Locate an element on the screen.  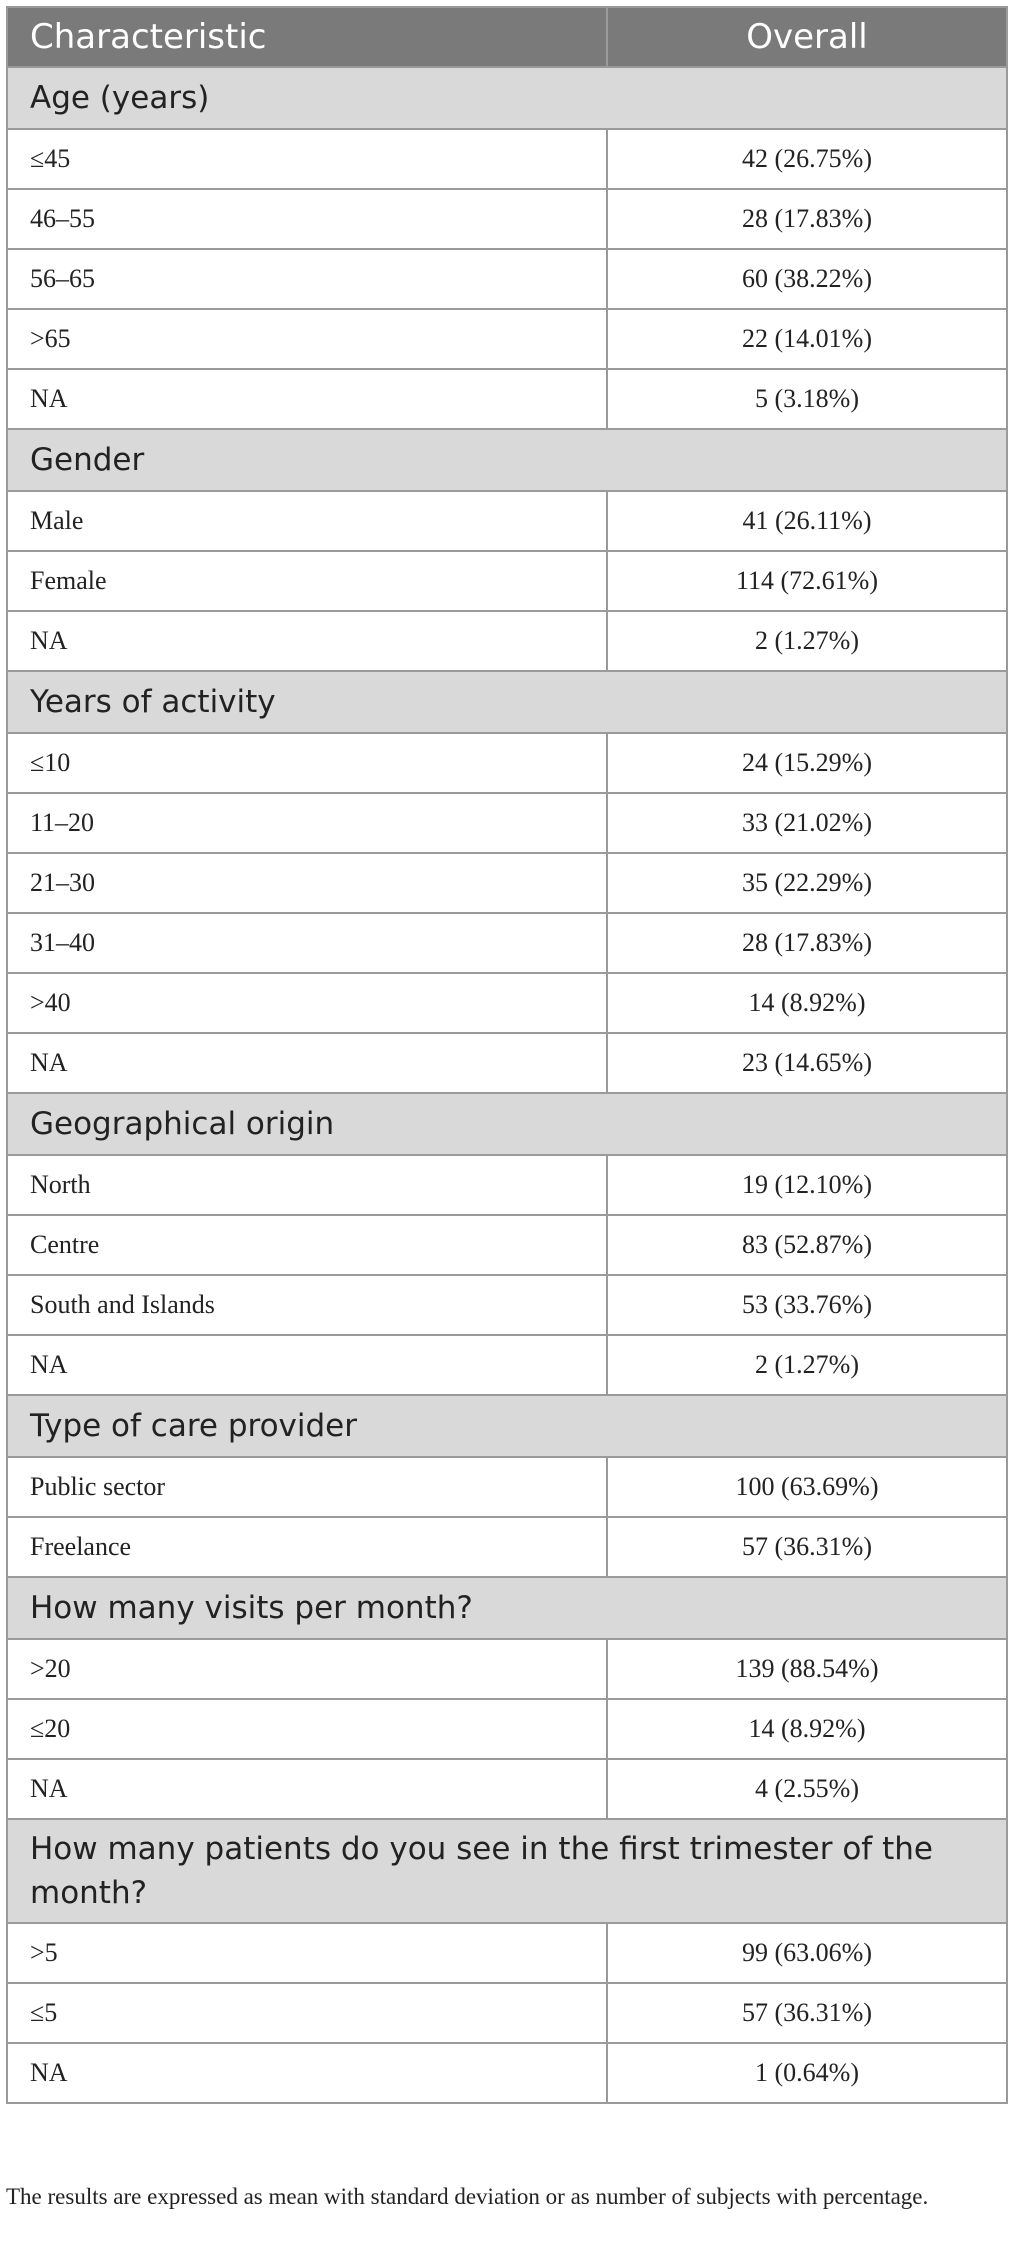
row-value: 19 (12.10%) is located at coordinates (807, 1185).